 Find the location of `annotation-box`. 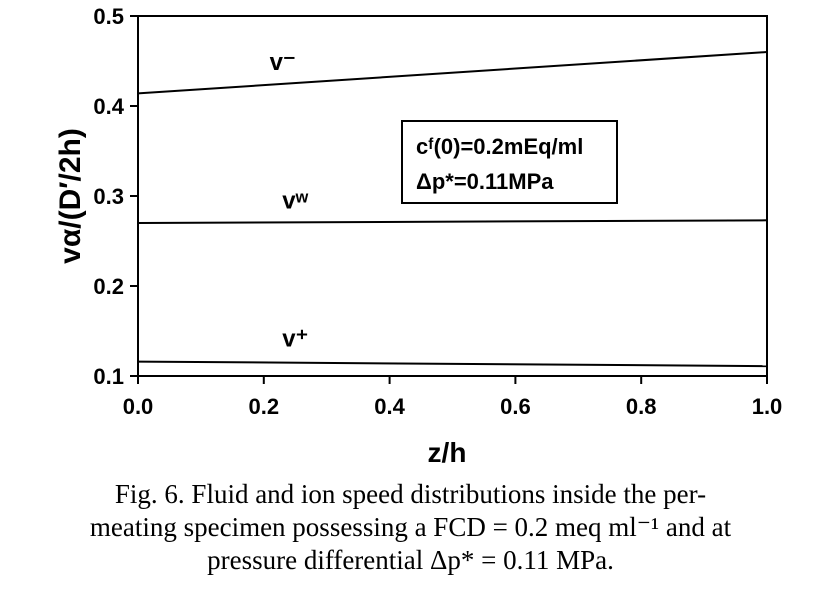

annotation-box is located at coordinates (509, 162).